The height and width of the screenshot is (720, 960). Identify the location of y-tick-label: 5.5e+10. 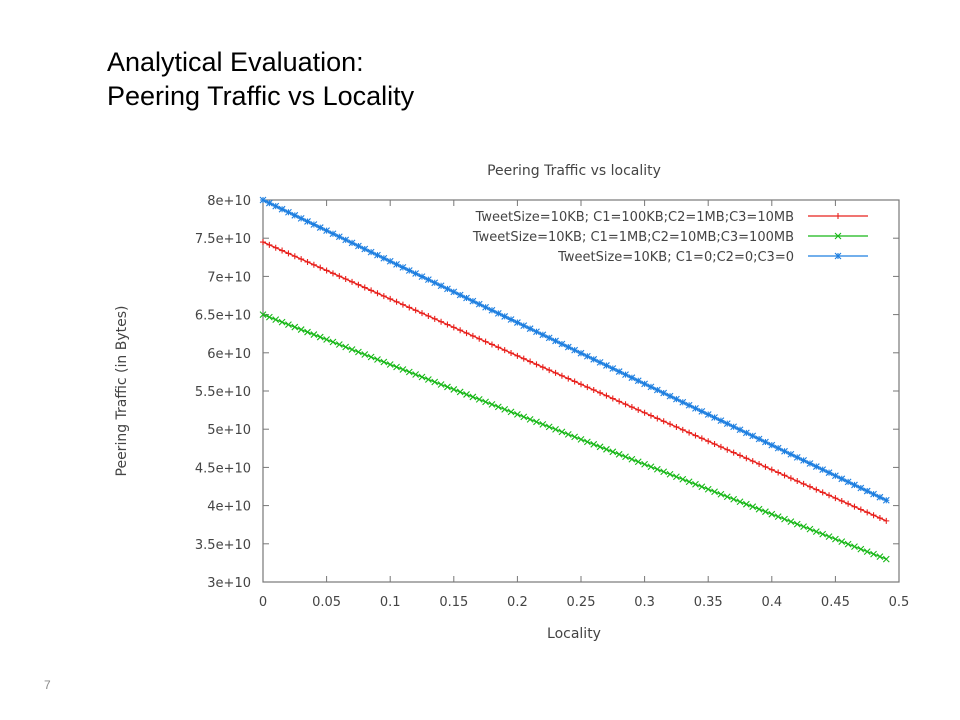
(223, 392).